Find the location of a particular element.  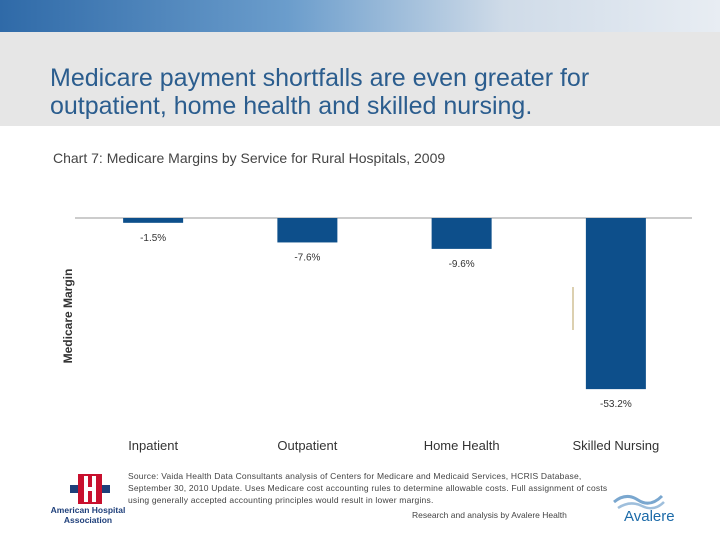

aha-logo-text: American Hospital Association is located at coordinates (88, 515).